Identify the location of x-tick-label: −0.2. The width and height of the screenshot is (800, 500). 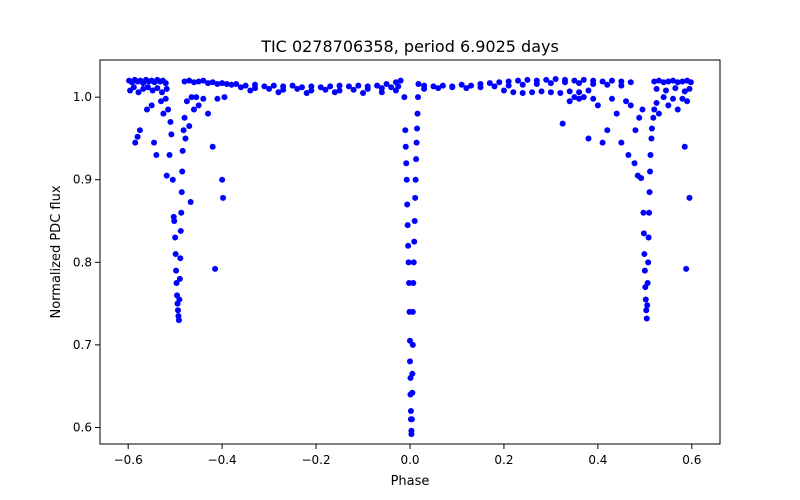
(315, 460).